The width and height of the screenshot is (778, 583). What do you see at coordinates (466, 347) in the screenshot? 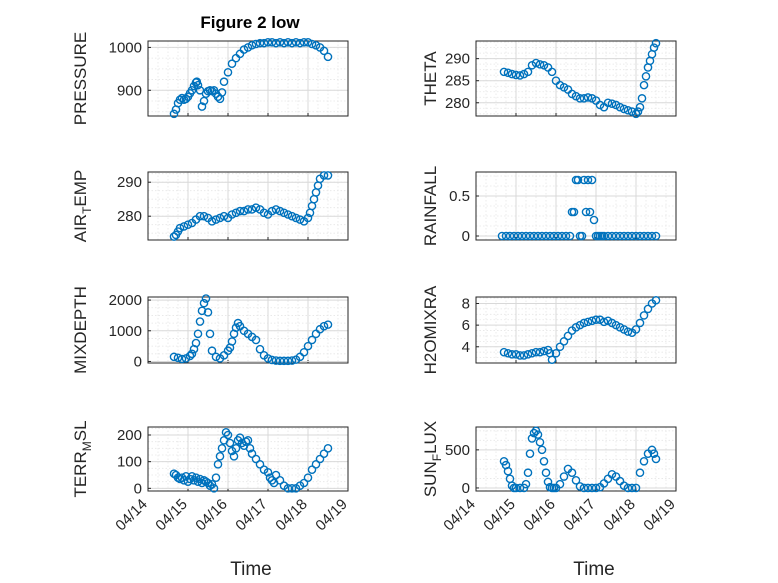
I see `y-tick-label: 4` at bounding box center [466, 347].